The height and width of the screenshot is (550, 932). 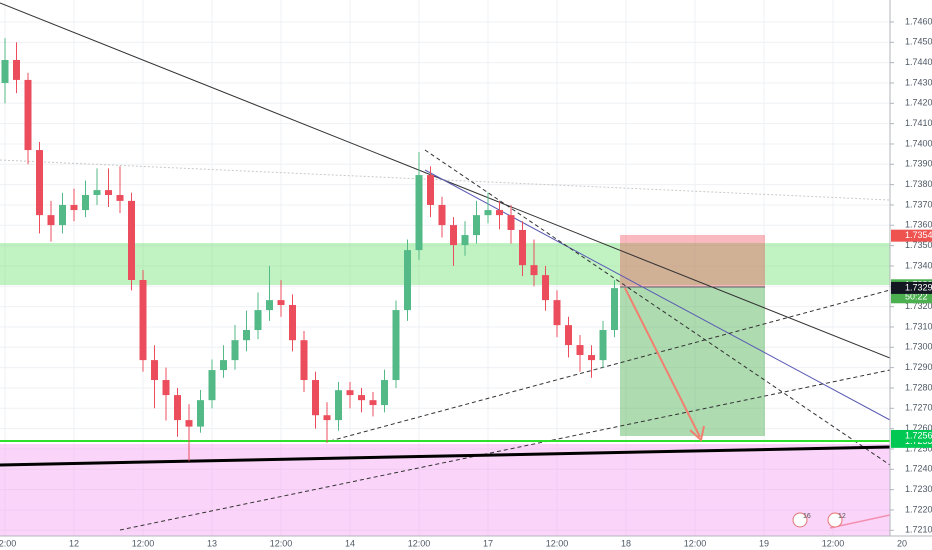 I want to click on y-tick-label: 1.72100, so click(x=918, y=530).